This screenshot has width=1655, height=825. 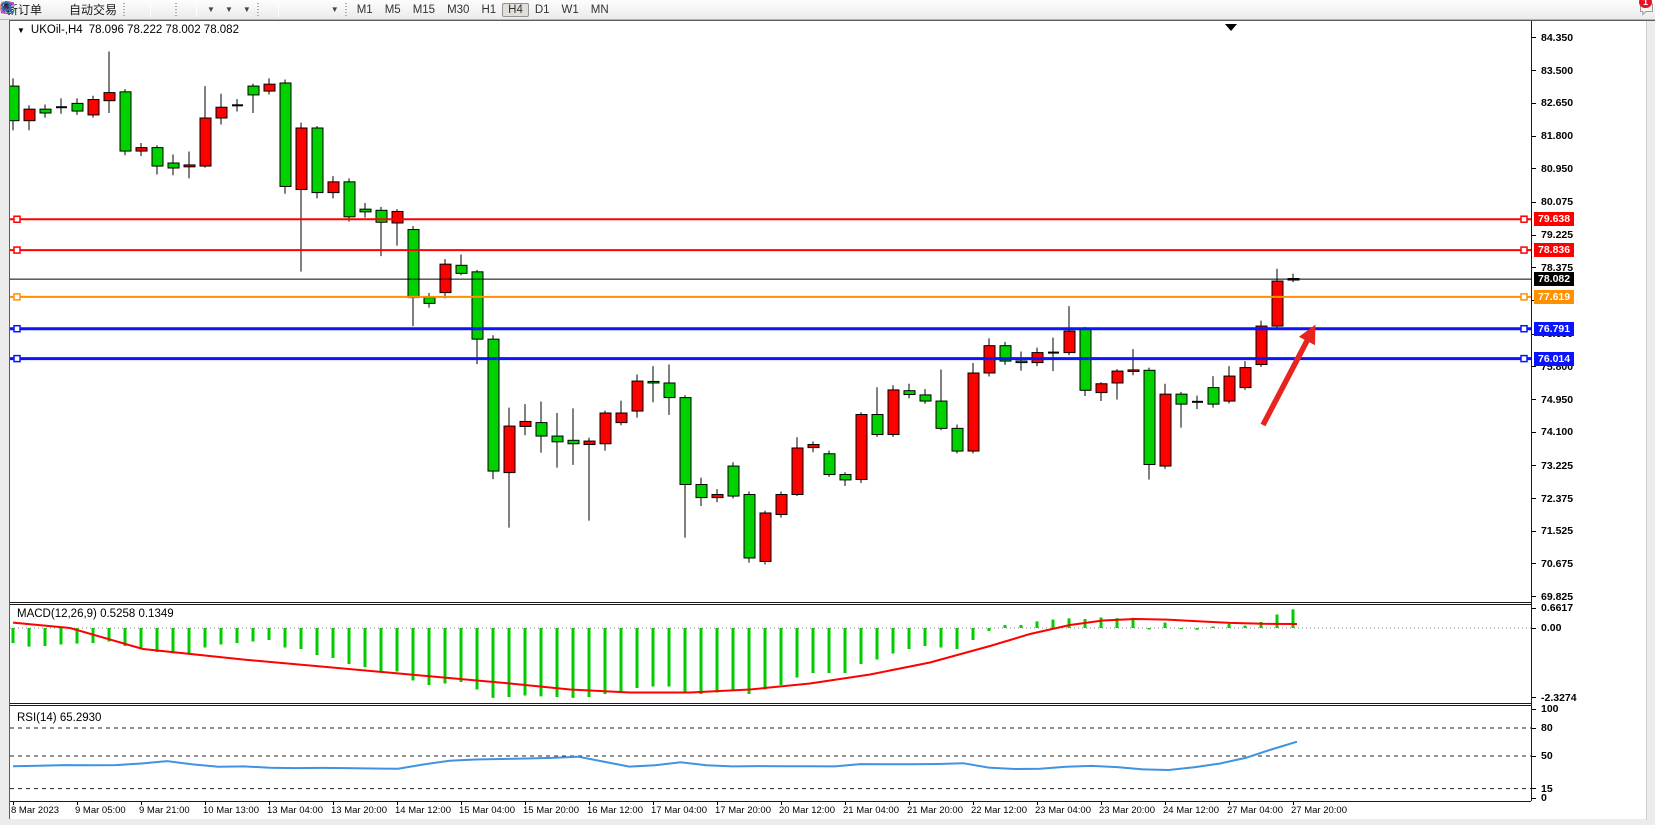 I want to click on horizontal-line-77.619, so click(x=770, y=297).